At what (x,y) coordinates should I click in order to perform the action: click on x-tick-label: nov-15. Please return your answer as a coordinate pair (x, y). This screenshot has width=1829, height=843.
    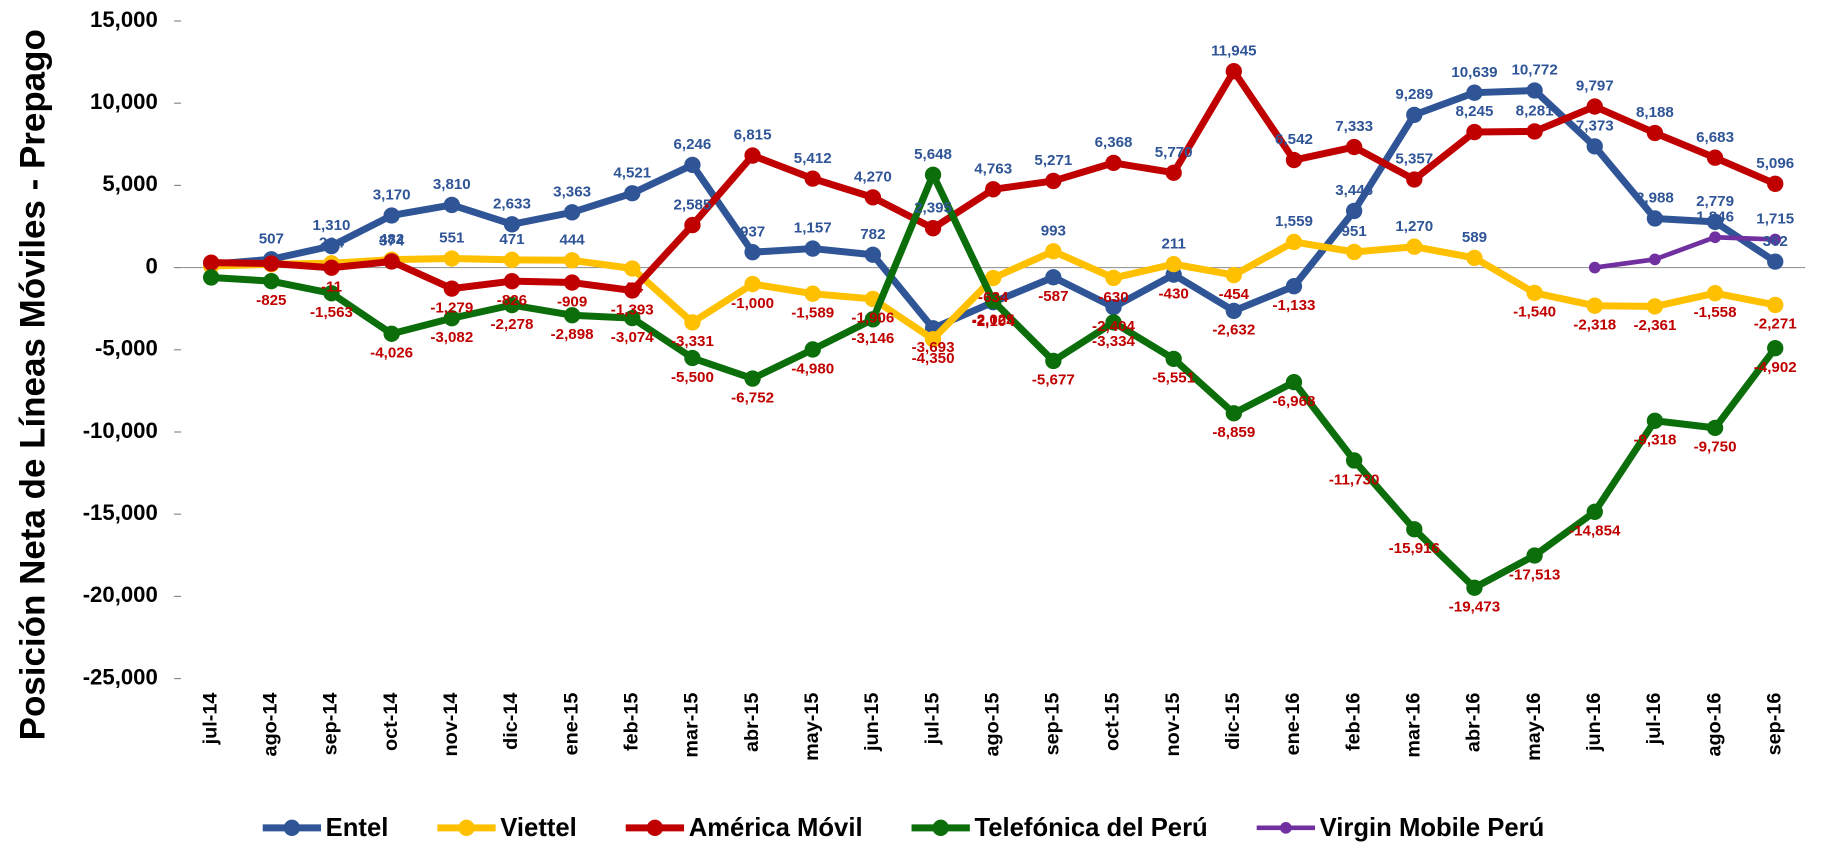
    Looking at the image, I should click on (1173, 725).